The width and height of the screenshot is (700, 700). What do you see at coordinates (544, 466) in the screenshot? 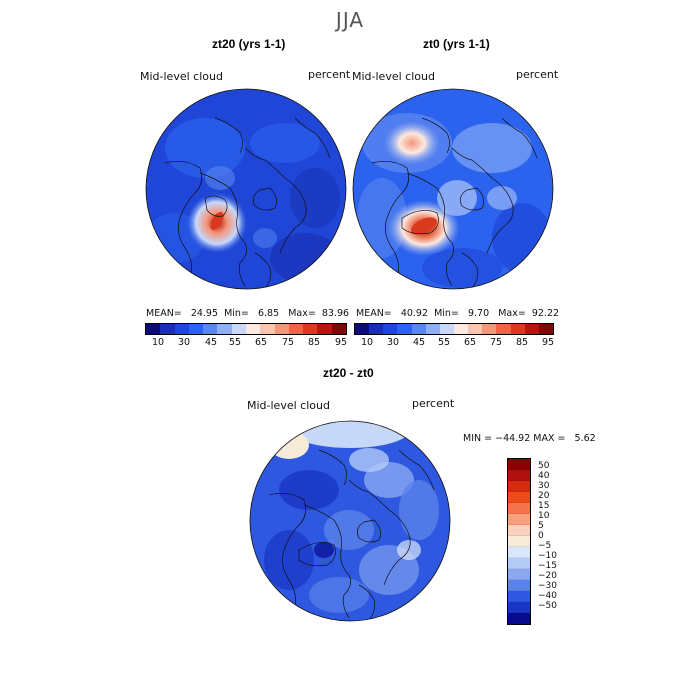
I see `diff-tick-0: 50` at bounding box center [544, 466].